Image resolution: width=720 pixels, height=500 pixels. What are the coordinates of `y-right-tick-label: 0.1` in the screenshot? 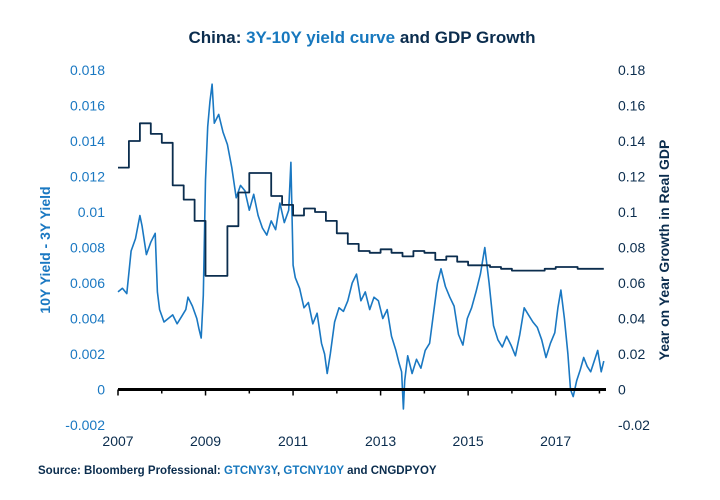 It's located at (628, 212).